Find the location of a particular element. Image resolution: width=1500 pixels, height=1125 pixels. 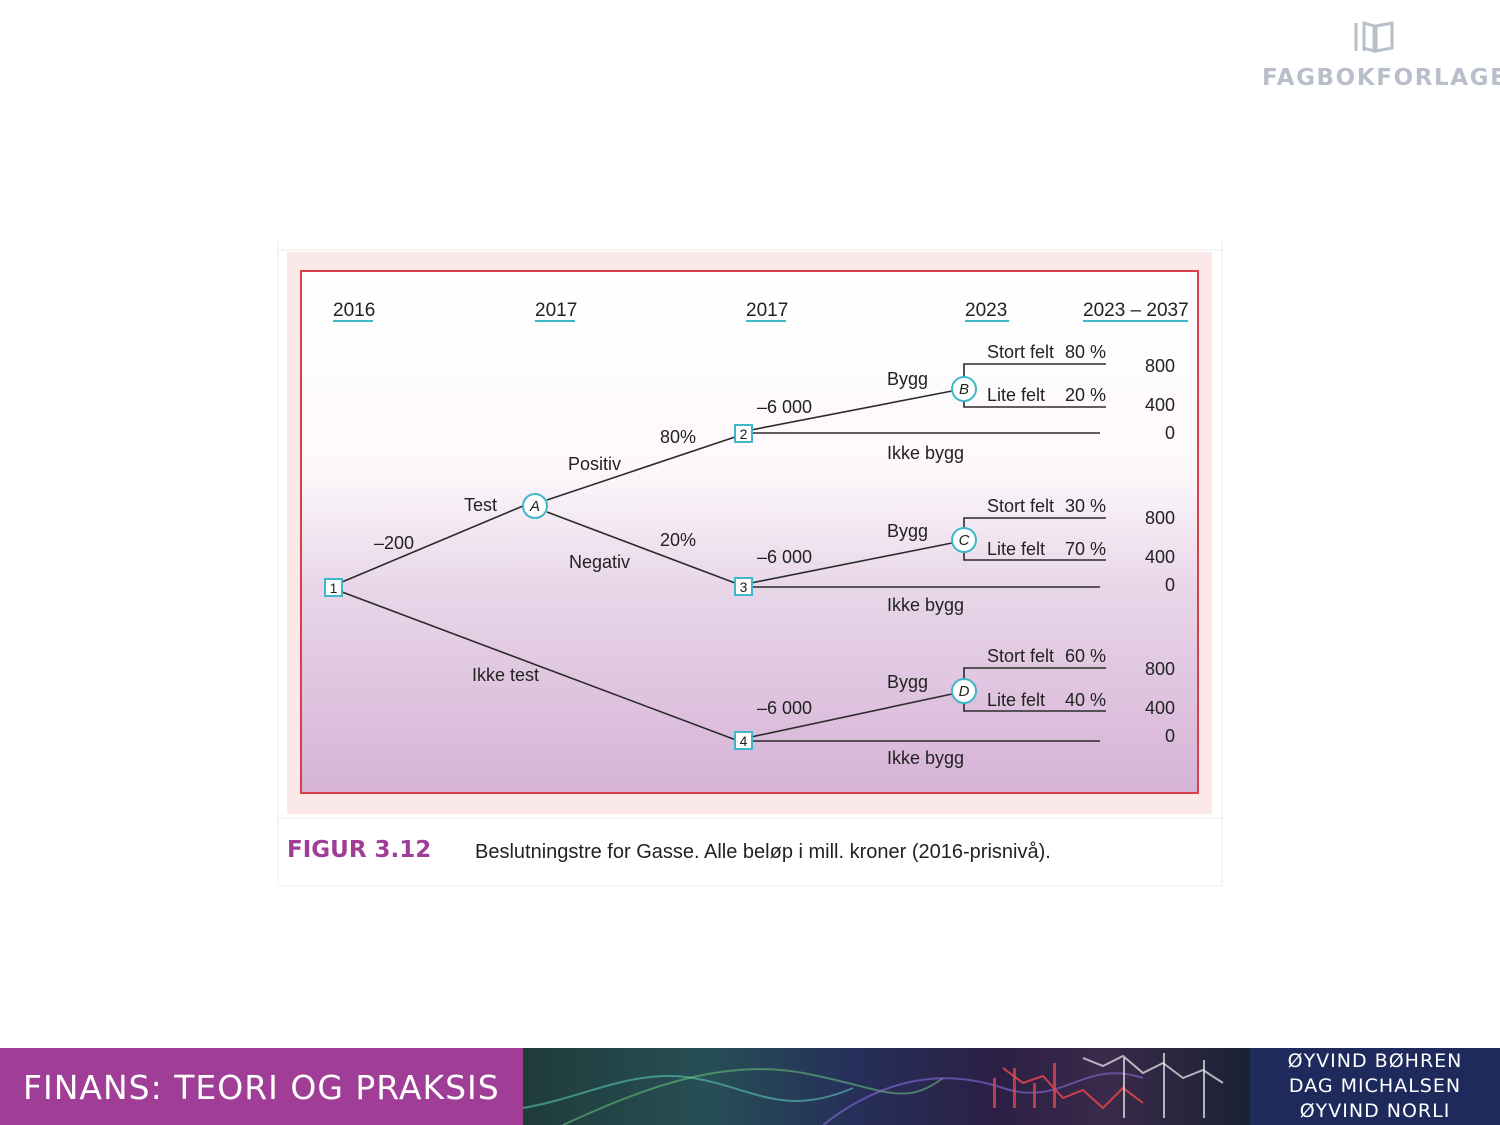

chance-nodes: A B C D is located at coordinates (749, 540).